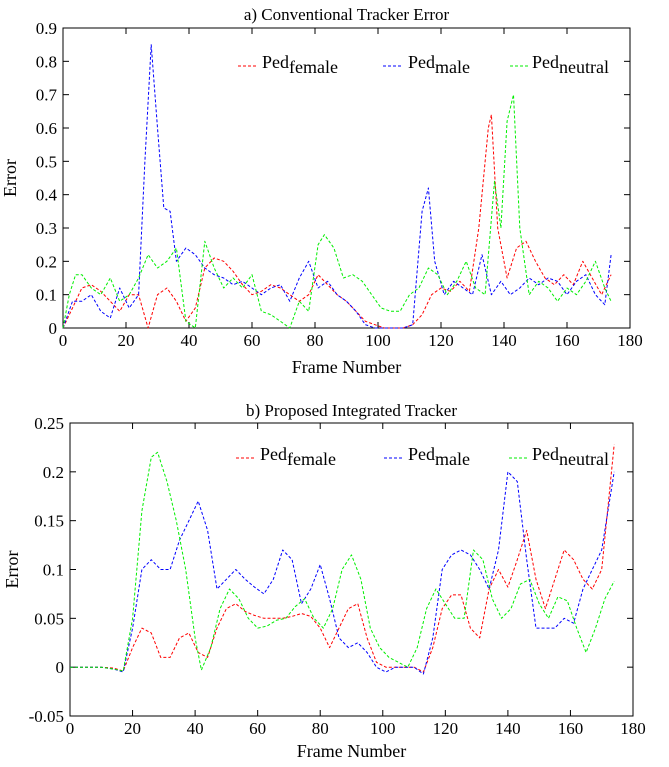 Image resolution: width=669 pixels, height=767 pixels. What do you see at coordinates (46, 28) in the screenshot?
I see `y-tick-label: 0.9` at bounding box center [46, 28].